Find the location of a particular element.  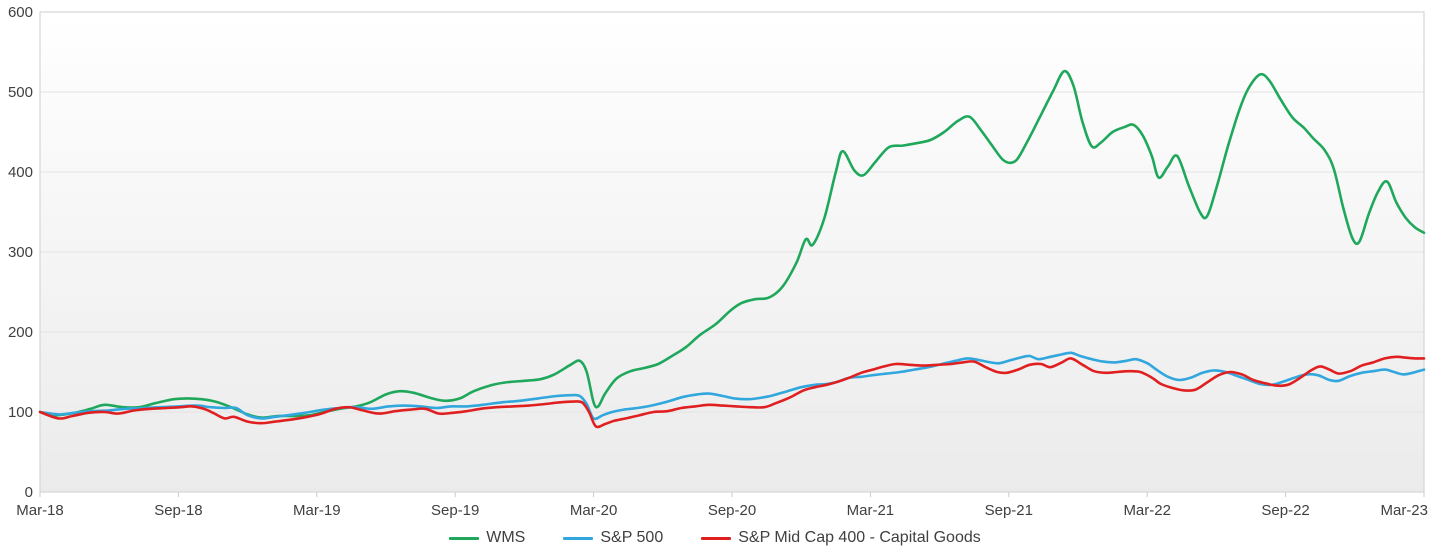

legend-label: S&P Mid Cap 400 - Capital Goods is located at coordinates (859, 537).